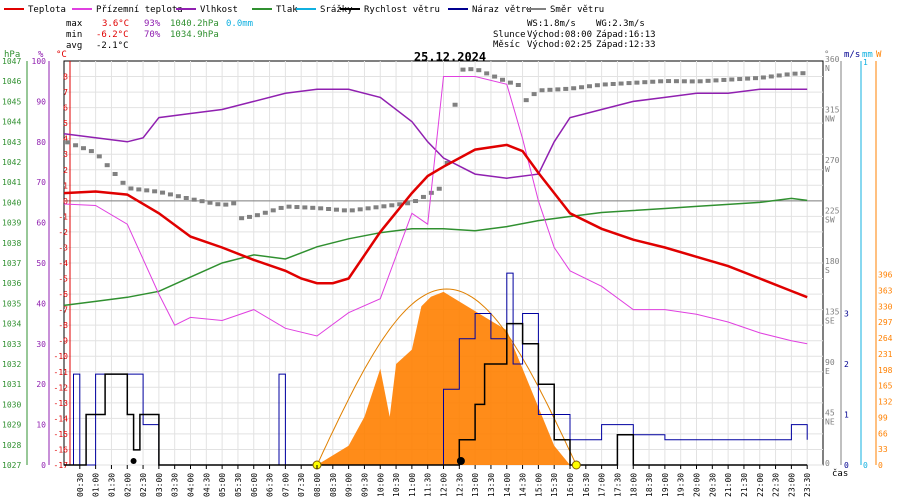  Describe the element at coordinates (885, 322) in the screenshot. I see `solar-tick-label: 297` at that location.